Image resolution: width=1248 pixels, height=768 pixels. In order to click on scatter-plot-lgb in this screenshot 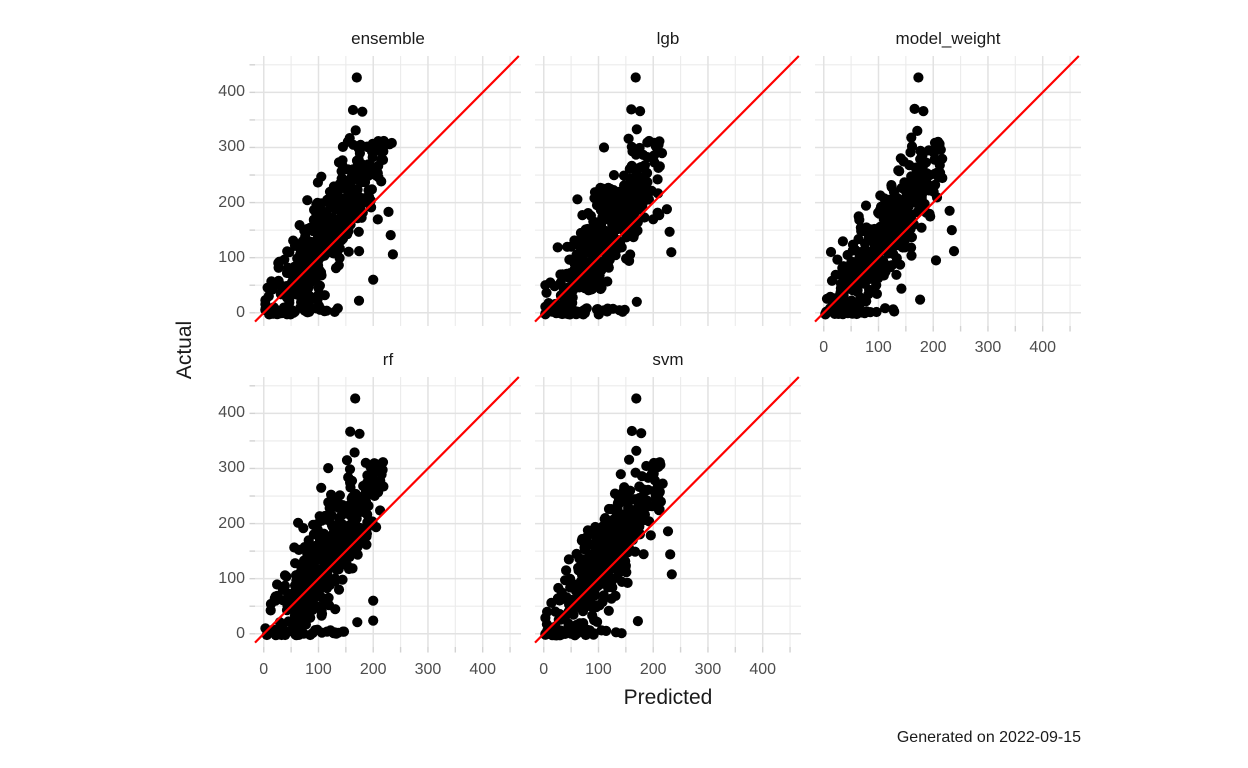, I will do `click(667, 190)`.